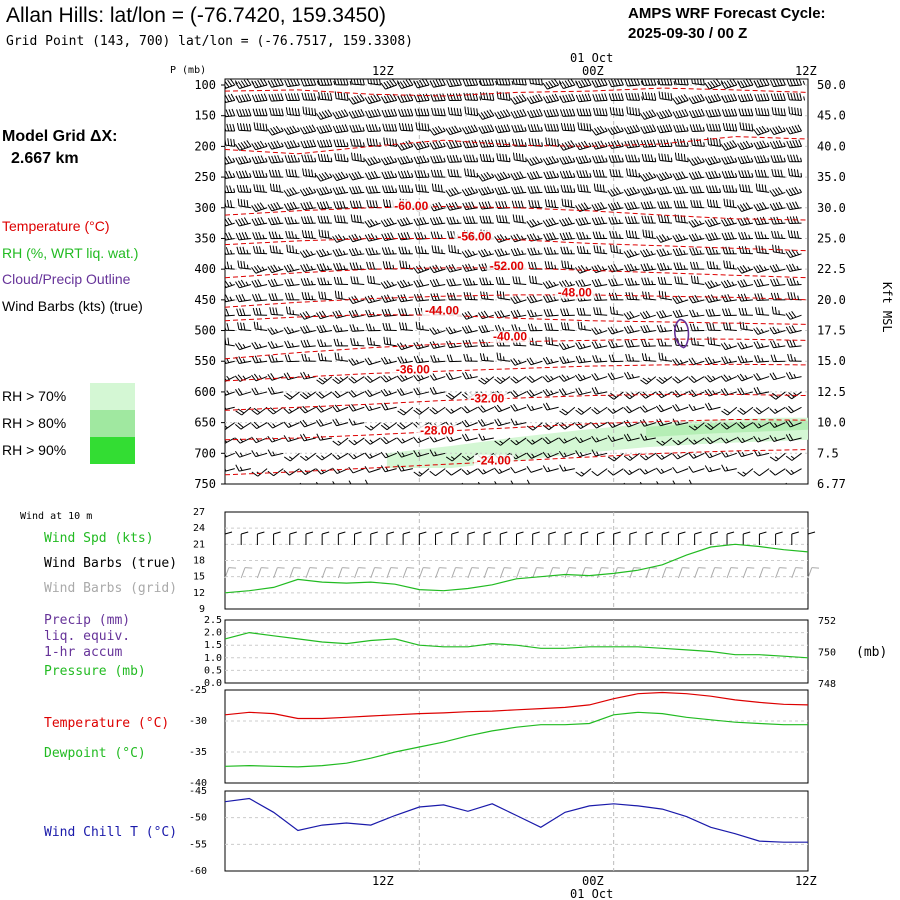 This screenshot has height=900, width=900. What do you see at coordinates (205, 208) in the screenshot?
I see `upper-ytick-300: 300` at bounding box center [205, 208].